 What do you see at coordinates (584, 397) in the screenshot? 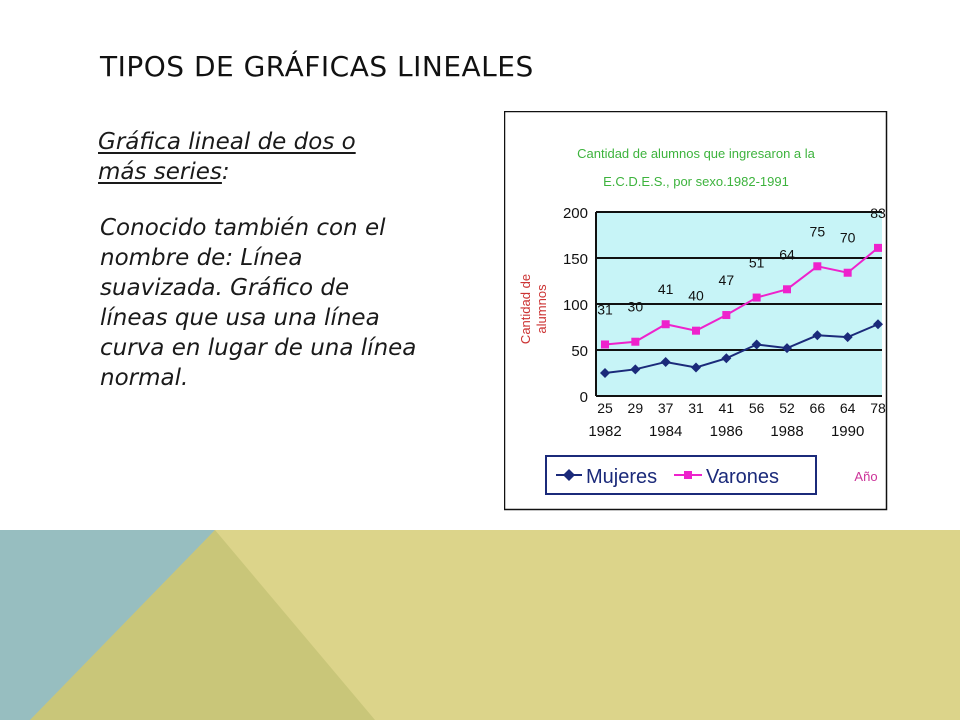
I see `y-tick-label: 0` at bounding box center [584, 397].